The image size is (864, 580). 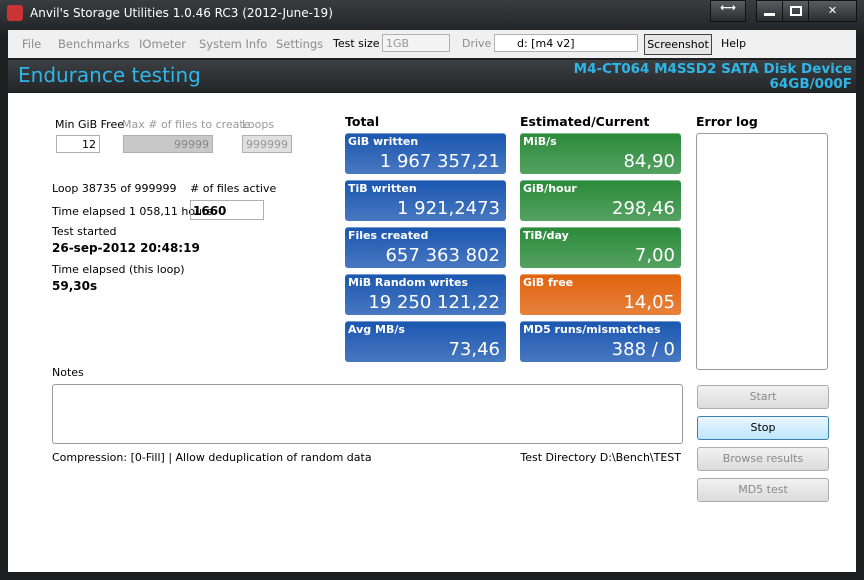 I want to click on stat-tile: MD5 runs/mismatches 388 / 0, so click(x=600, y=341).